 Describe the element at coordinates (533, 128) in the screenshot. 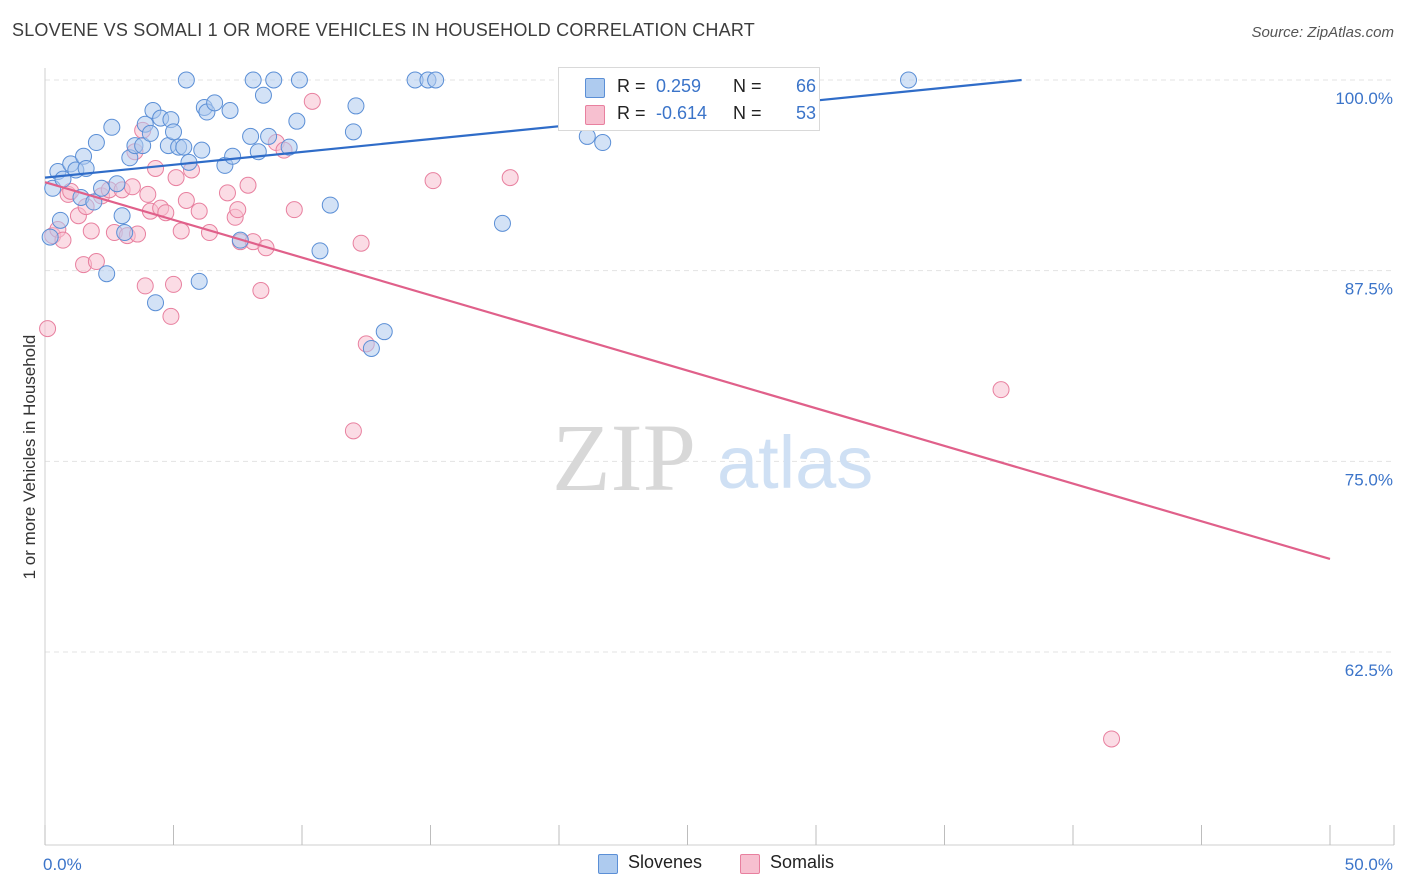

I see `slovenes-trend-line` at that location.